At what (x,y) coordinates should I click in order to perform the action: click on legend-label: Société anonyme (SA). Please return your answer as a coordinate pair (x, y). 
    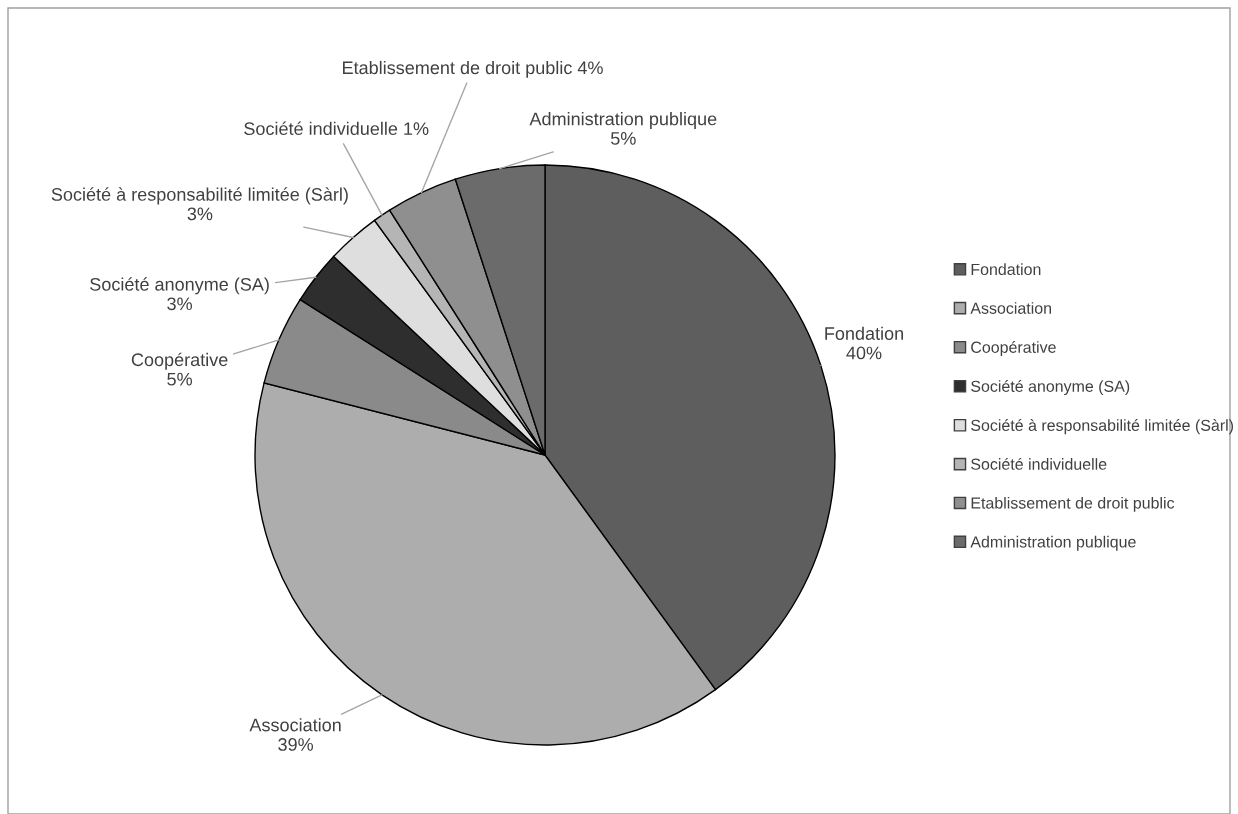
    Looking at the image, I should click on (1050, 388).